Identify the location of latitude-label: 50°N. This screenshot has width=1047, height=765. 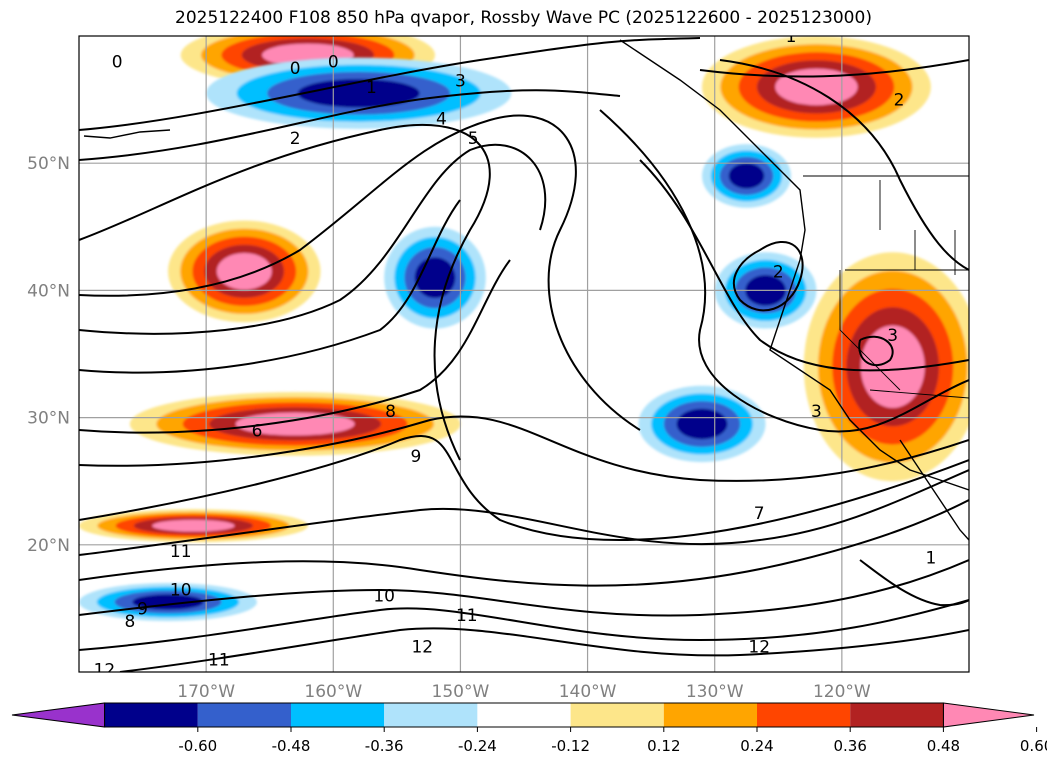
(48, 164).